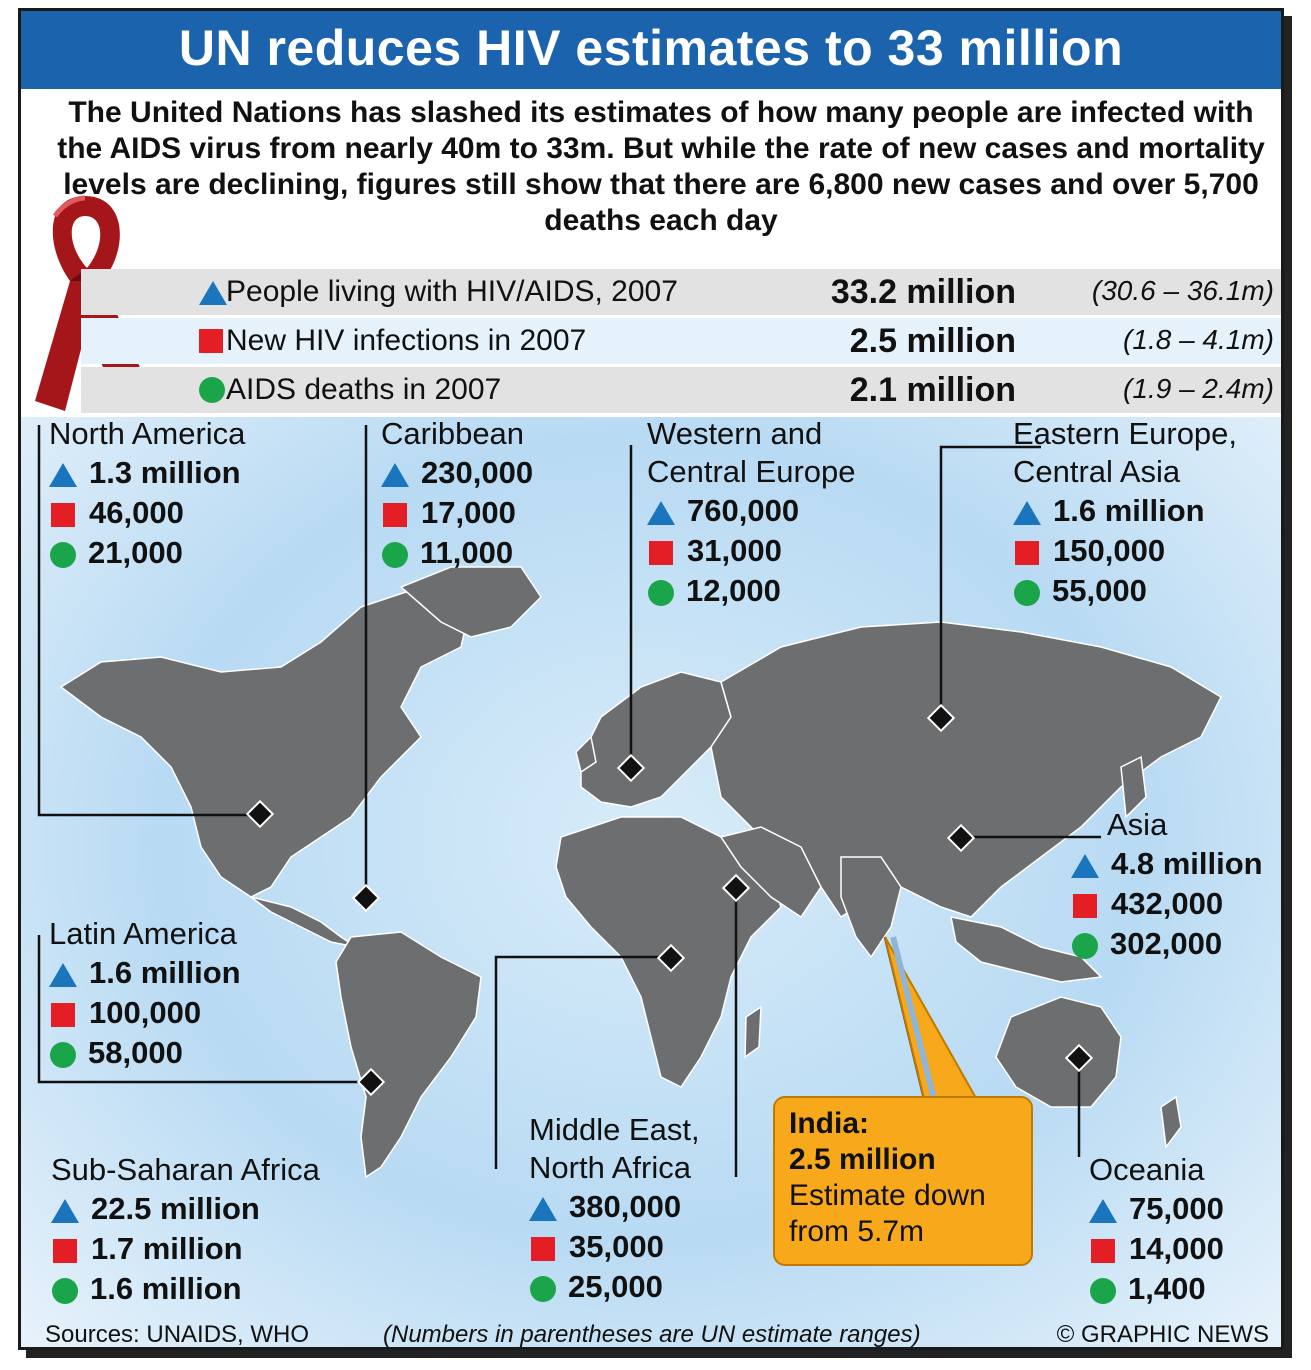  Describe the element at coordinates (185, 1289) in the screenshot. I see `stat-deaths: 1.6 million` at that location.